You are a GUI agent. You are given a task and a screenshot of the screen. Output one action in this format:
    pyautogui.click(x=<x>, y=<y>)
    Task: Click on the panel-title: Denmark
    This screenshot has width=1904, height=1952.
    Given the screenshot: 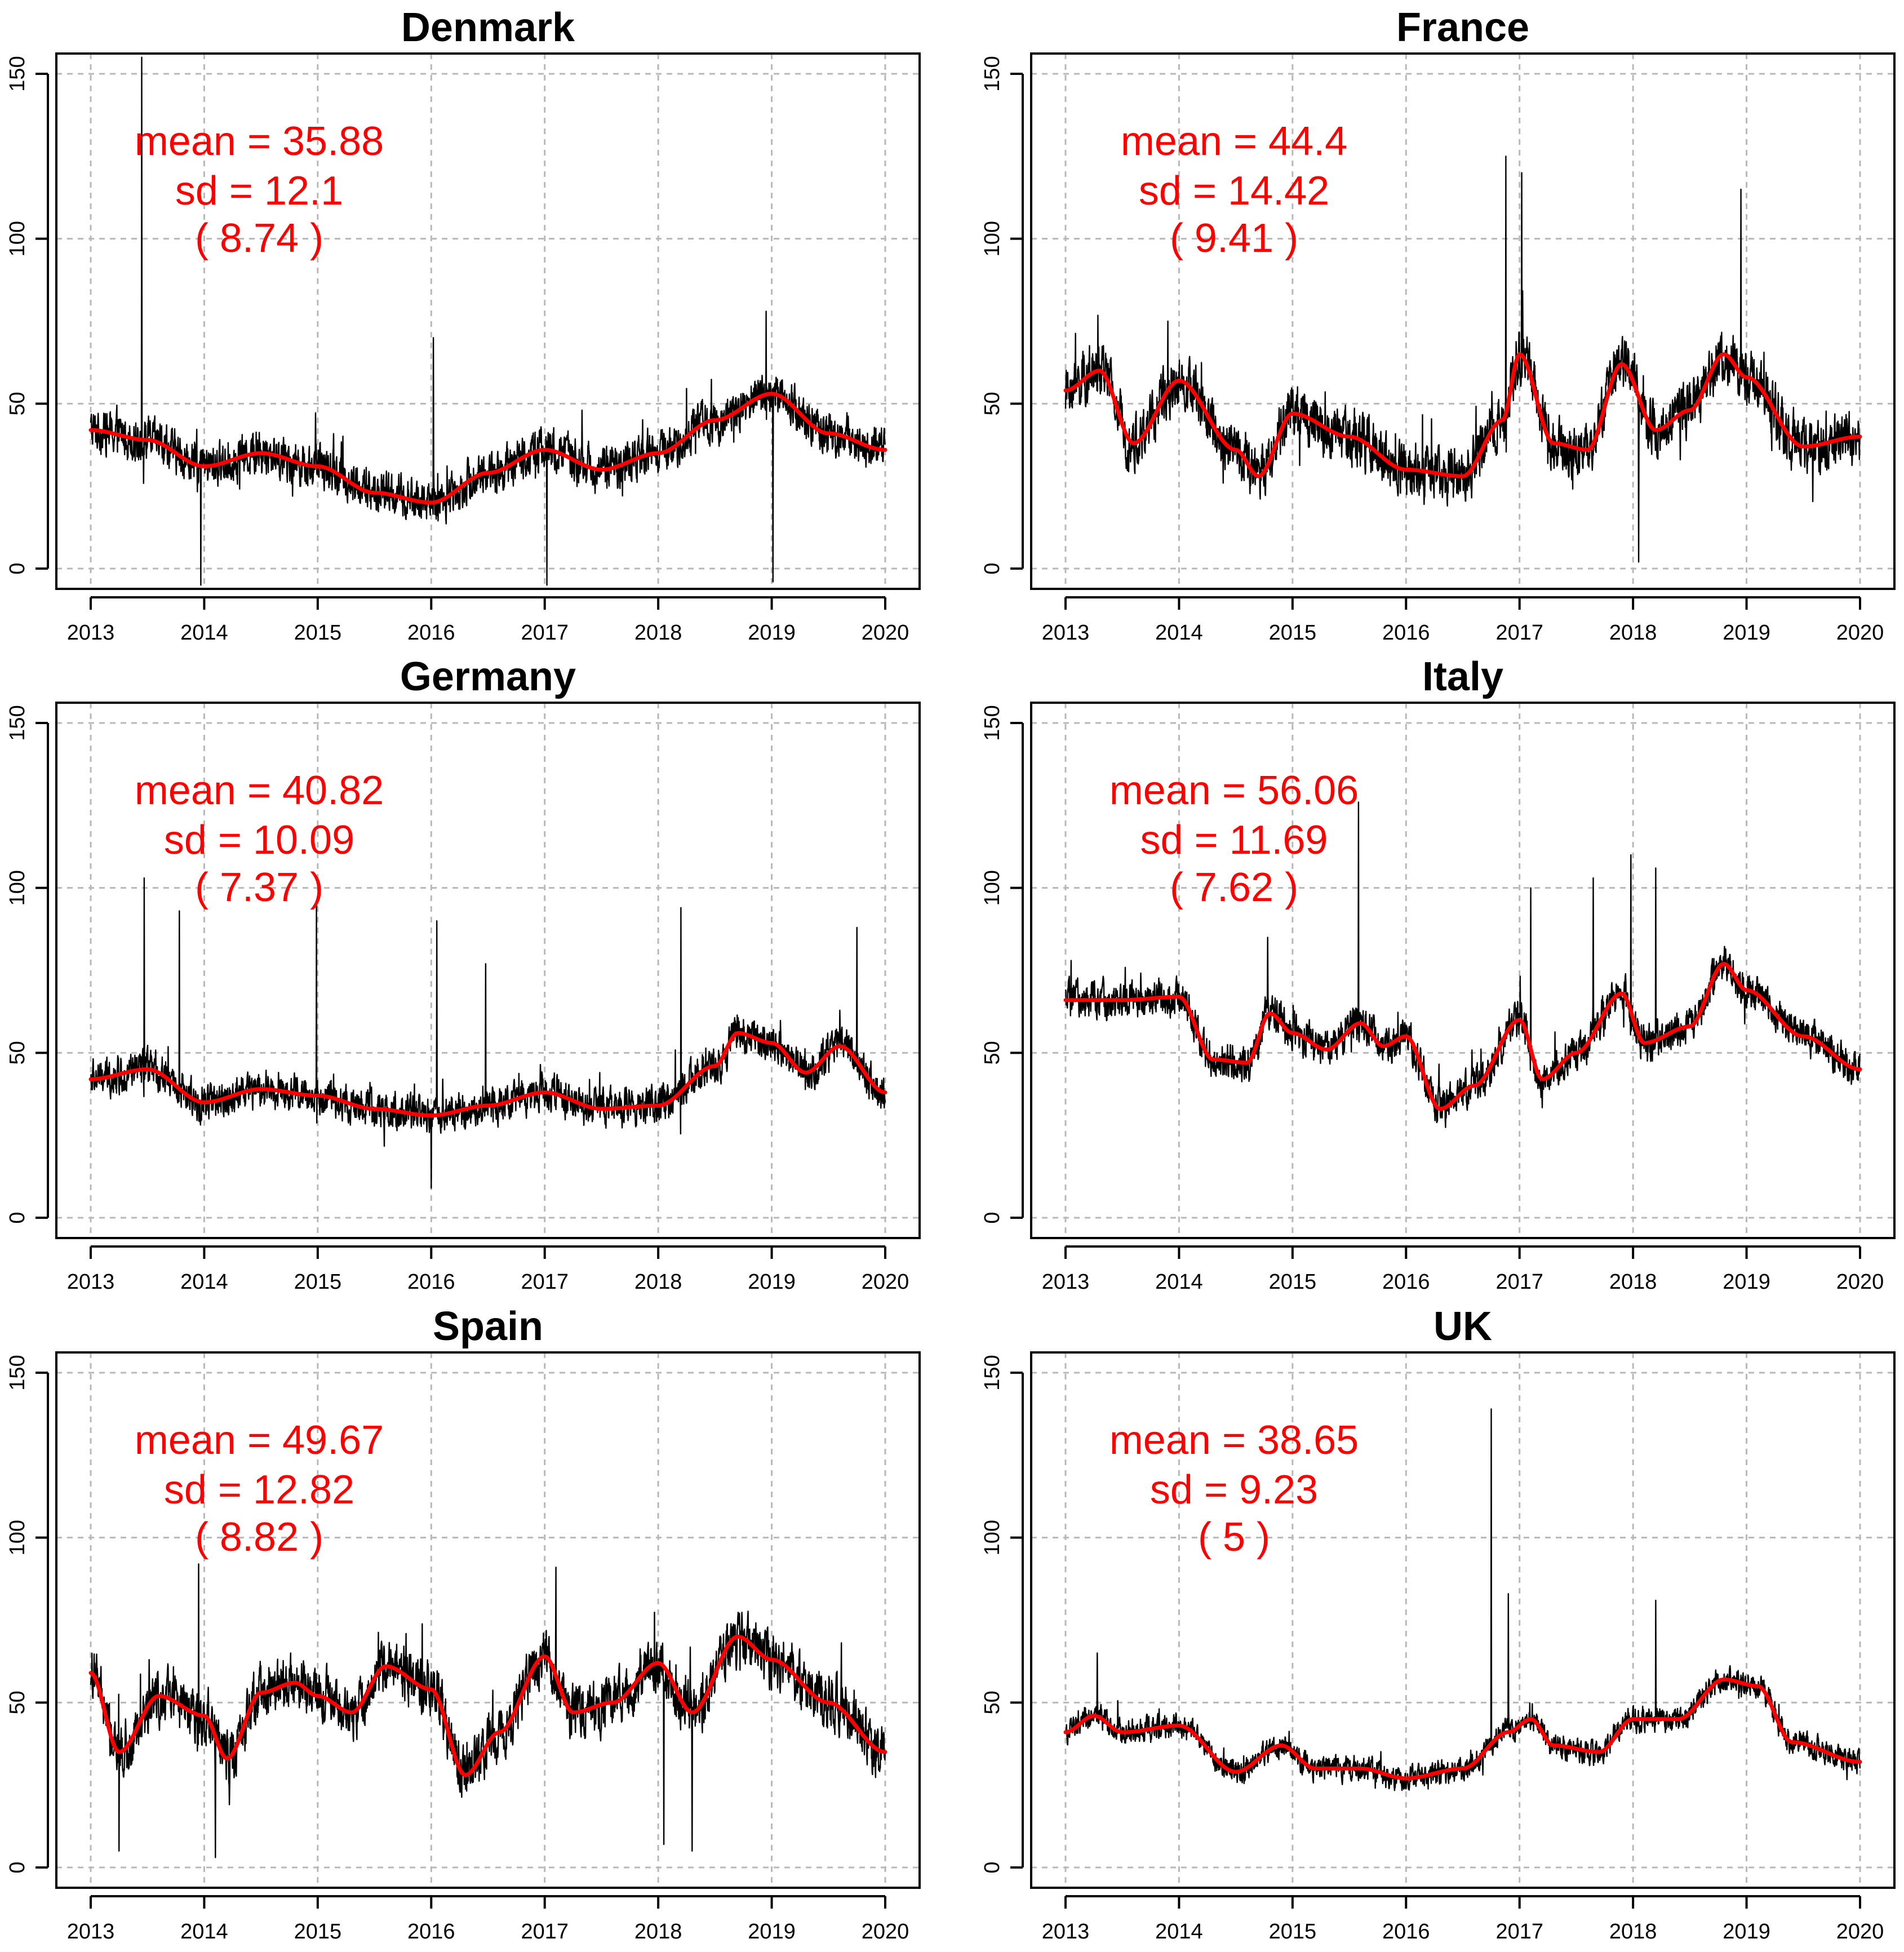 What is the action you would take?
    pyautogui.click(x=488, y=27)
    